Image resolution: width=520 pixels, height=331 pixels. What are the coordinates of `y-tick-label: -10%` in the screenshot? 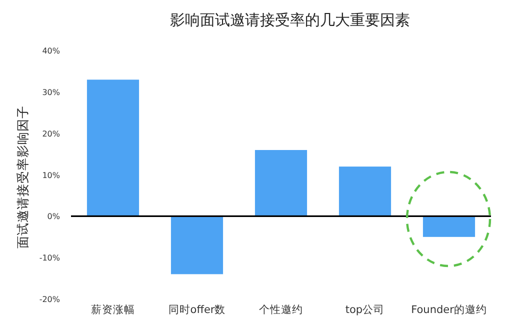 It's located at (49, 258).